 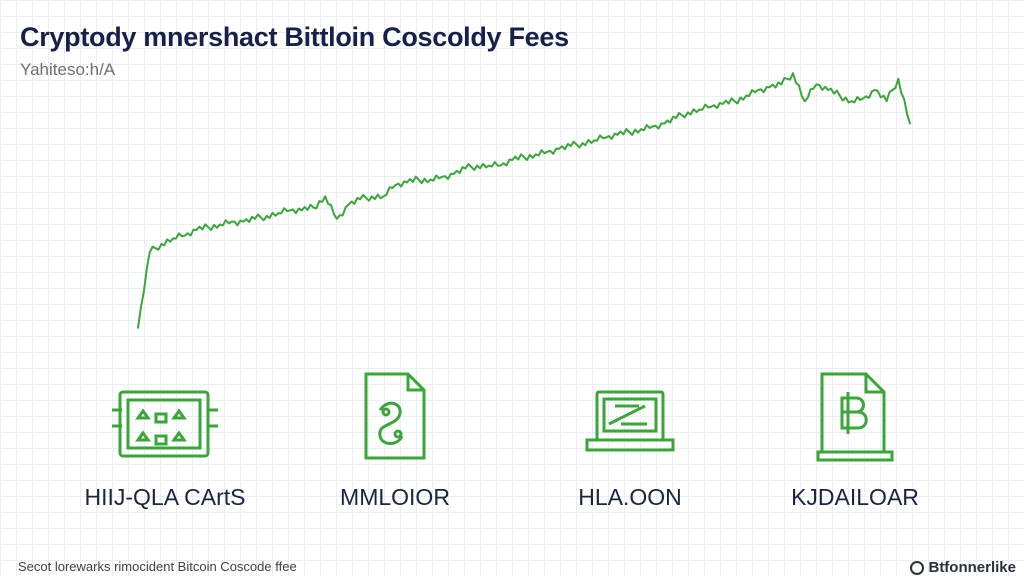 What do you see at coordinates (630, 421) in the screenshot?
I see `laptop-icon` at bounding box center [630, 421].